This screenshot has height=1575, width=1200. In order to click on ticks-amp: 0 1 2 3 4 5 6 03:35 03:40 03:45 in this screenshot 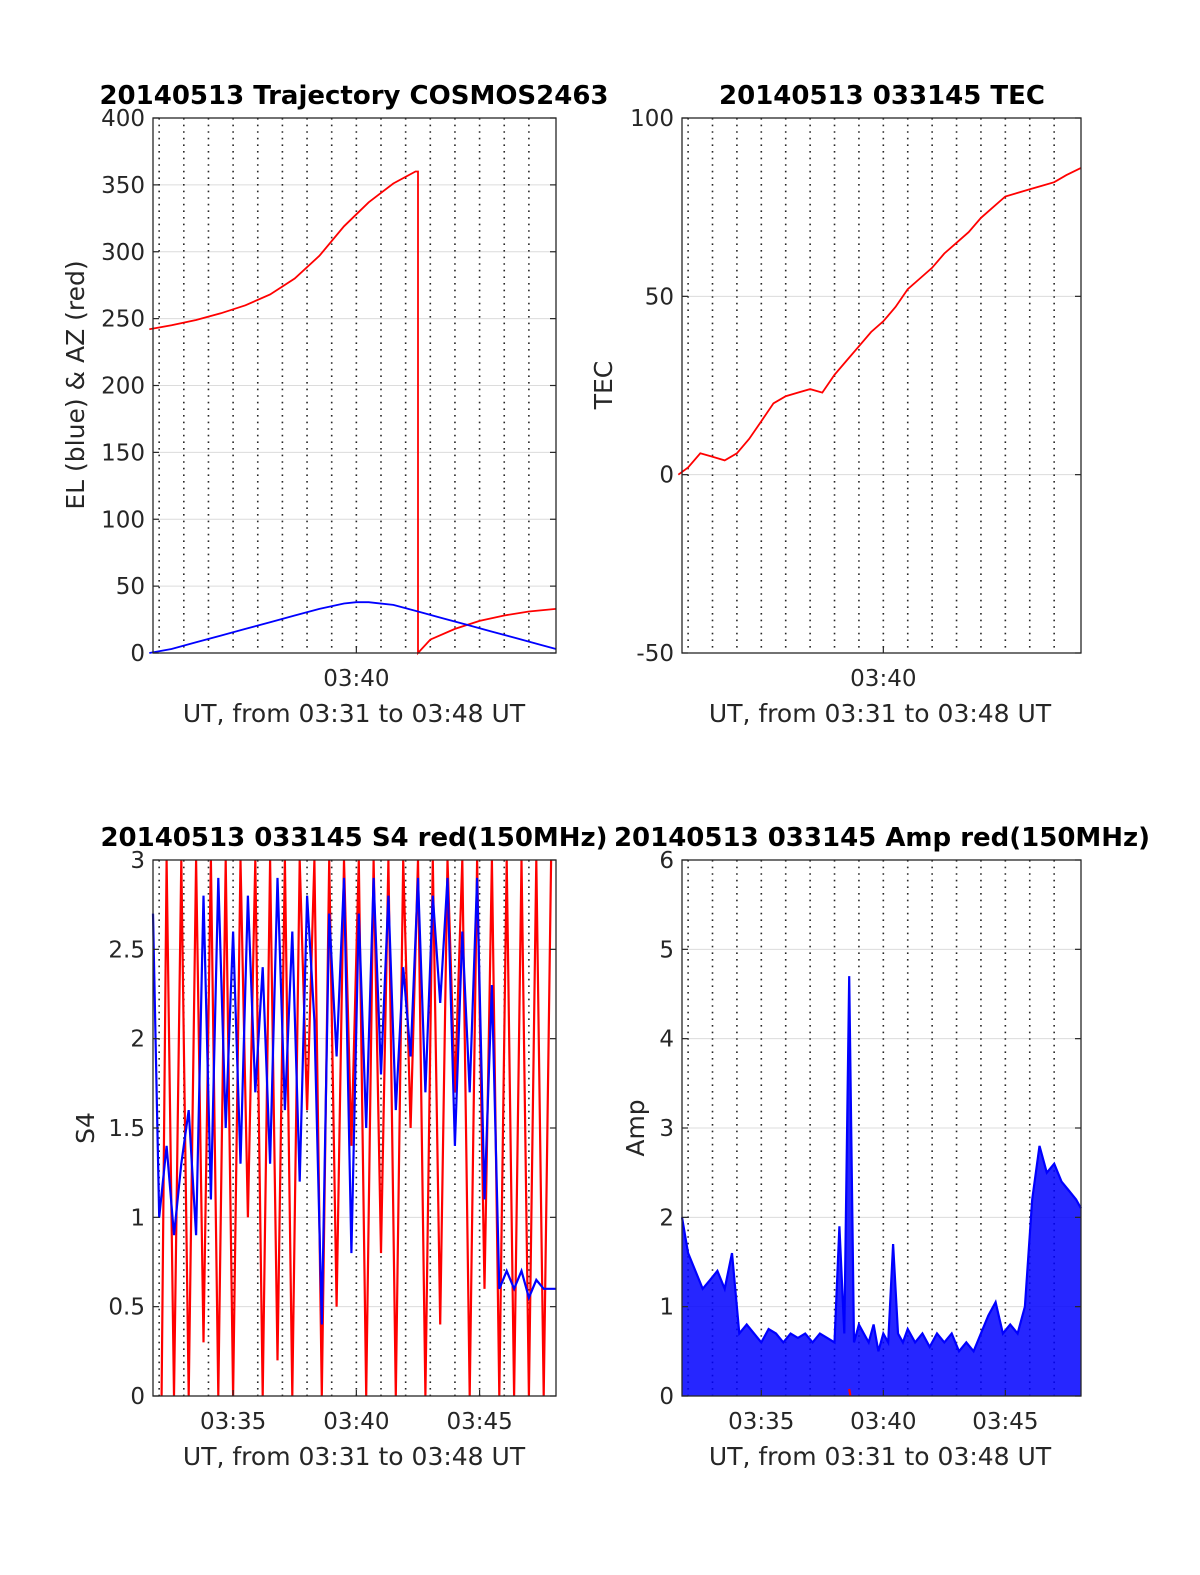, I will do `click(870, 1141)`.